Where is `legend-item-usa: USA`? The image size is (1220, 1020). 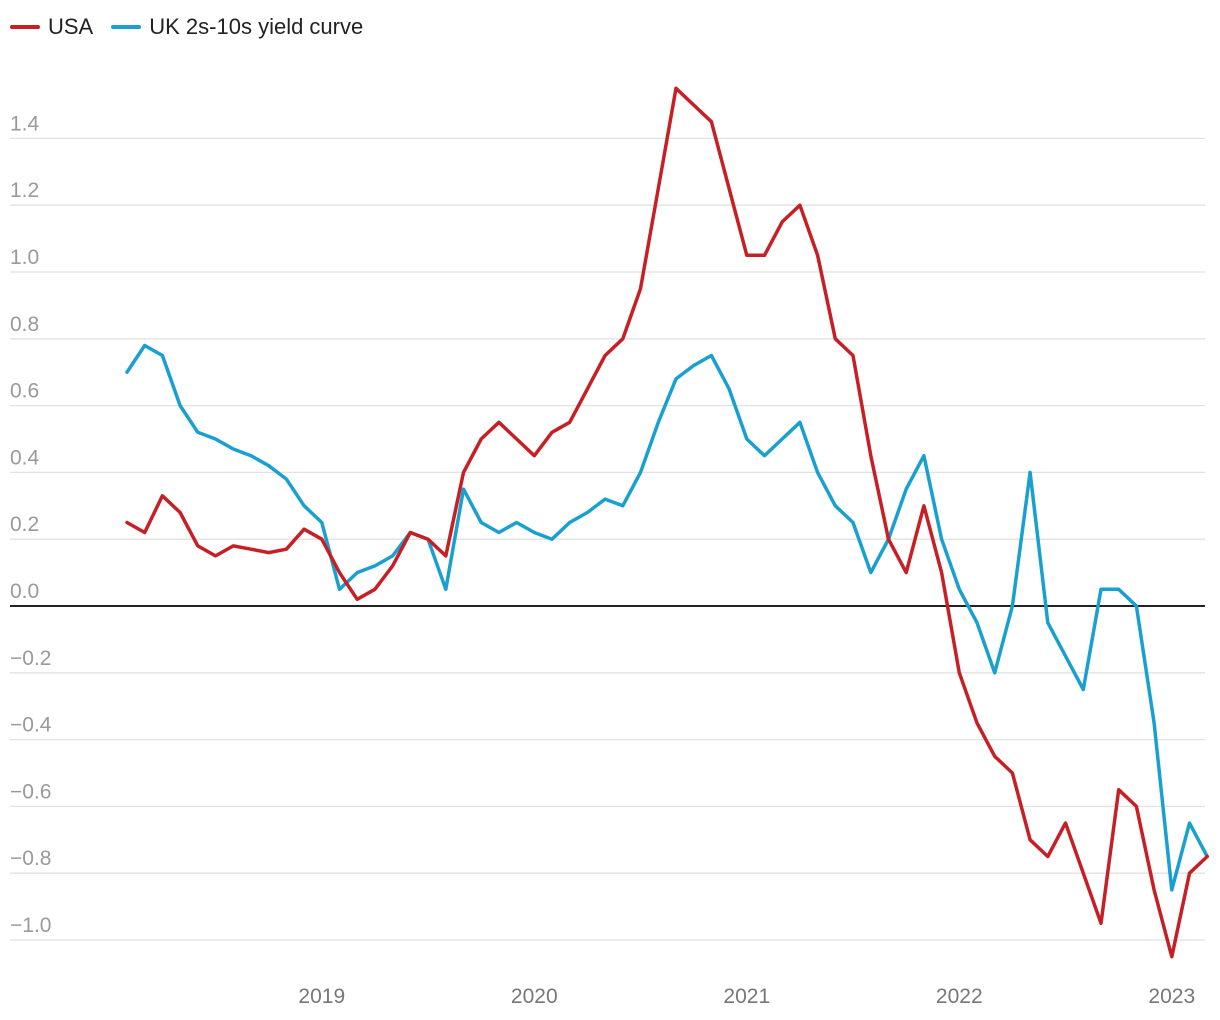
legend-item-usa: USA is located at coordinates (51, 27).